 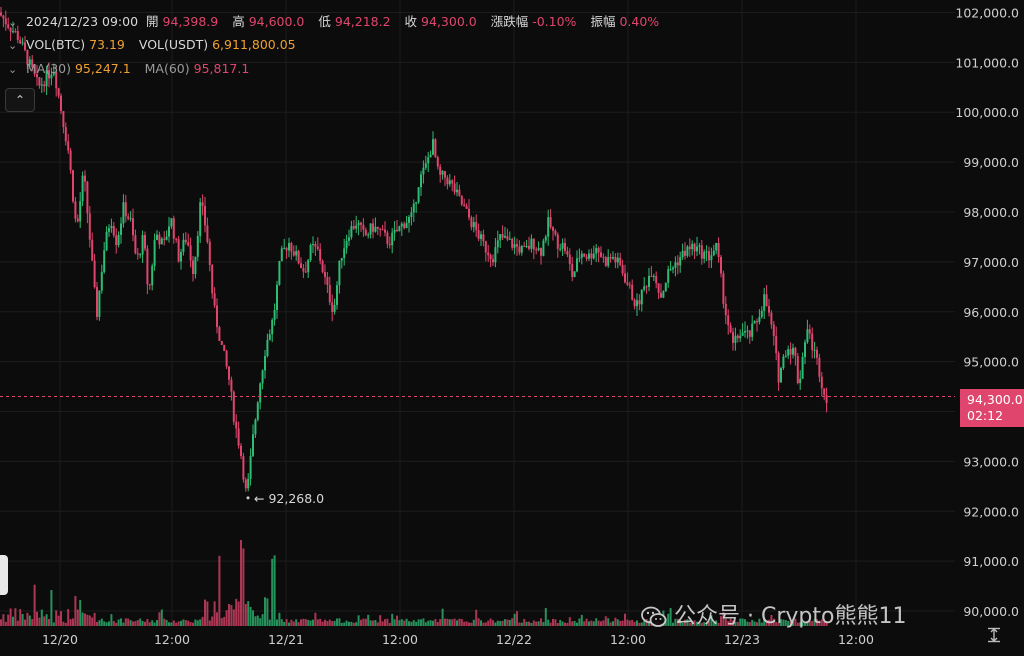 I want to click on y-tick-label: 95,000.0, so click(x=991, y=362).